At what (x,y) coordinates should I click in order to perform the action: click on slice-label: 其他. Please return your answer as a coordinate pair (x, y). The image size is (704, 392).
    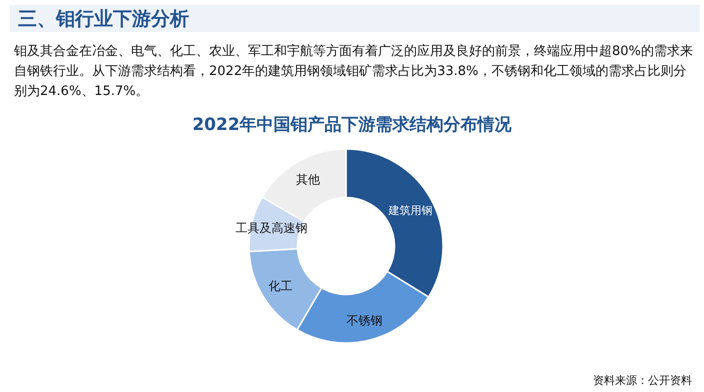
    Looking at the image, I should click on (308, 179).